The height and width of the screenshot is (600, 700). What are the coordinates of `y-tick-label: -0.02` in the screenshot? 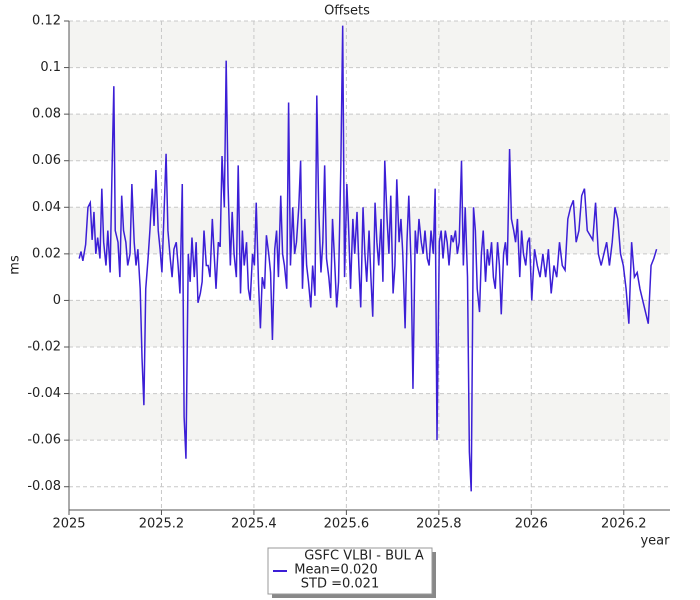 It's located at (44, 347).